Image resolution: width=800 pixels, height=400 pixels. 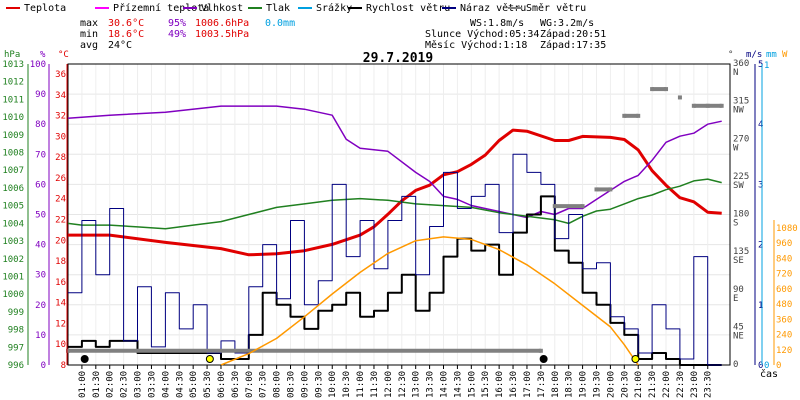 I want to click on tick-wind-speed: 1, so click(x=760, y=306).